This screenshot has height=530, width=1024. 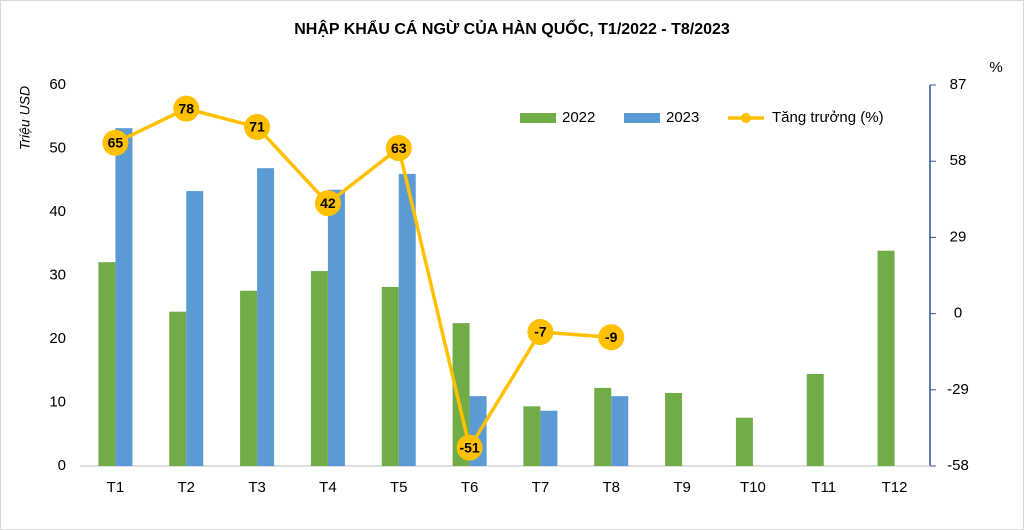 I want to click on data-label: 78, so click(x=186, y=108).